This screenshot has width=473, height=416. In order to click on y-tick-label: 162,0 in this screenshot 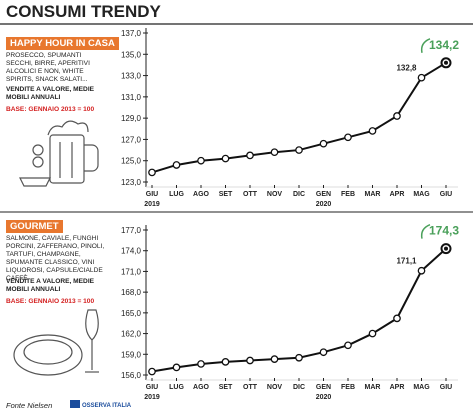, I will do `click(131, 334)`.